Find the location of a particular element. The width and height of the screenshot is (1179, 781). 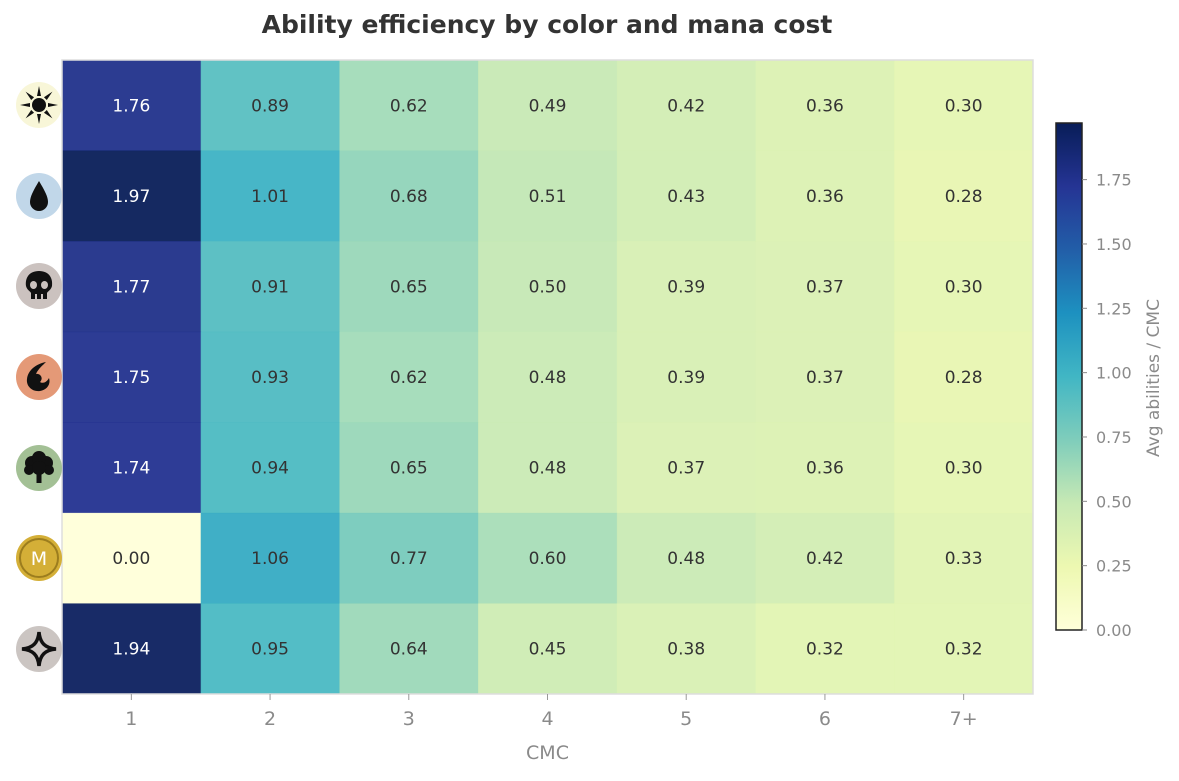

cell-value-label: 0.43 is located at coordinates (686, 197).